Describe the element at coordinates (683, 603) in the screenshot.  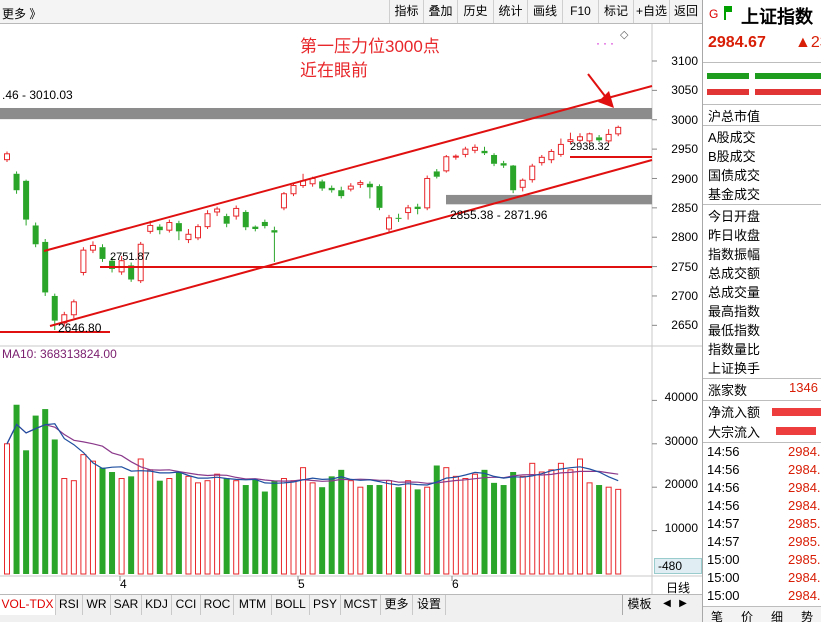
I see `next-arrow-icon: ▶` at that location.